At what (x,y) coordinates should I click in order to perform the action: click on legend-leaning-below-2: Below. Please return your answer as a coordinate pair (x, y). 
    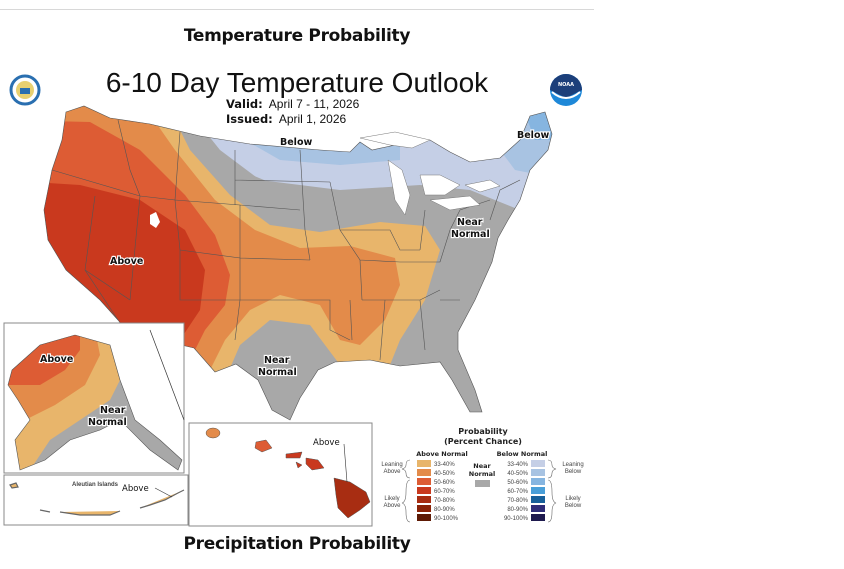
    Looking at the image, I should click on (573, 472).